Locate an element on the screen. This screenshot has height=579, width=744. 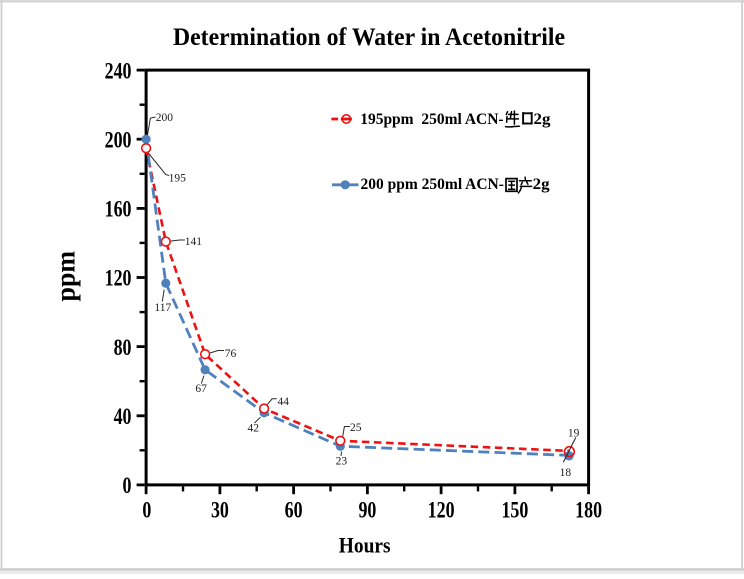
svg-text: 67 is located at coordinates (201, 389).